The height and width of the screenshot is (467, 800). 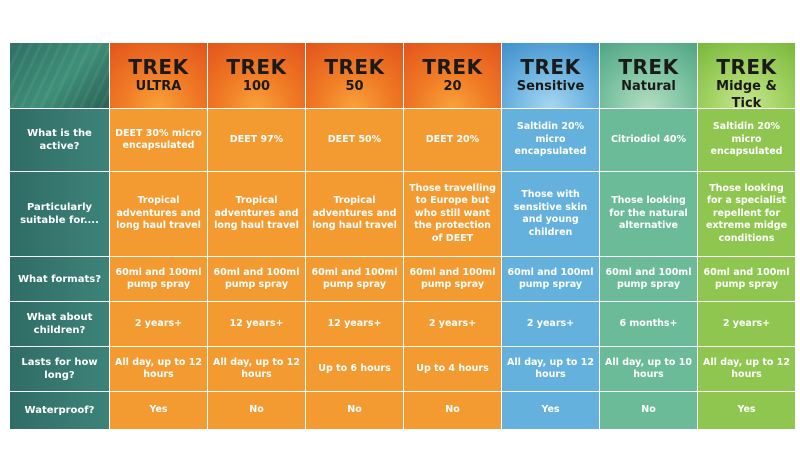 I want to click on variant-label: Natural, so click(x=648, y=86).